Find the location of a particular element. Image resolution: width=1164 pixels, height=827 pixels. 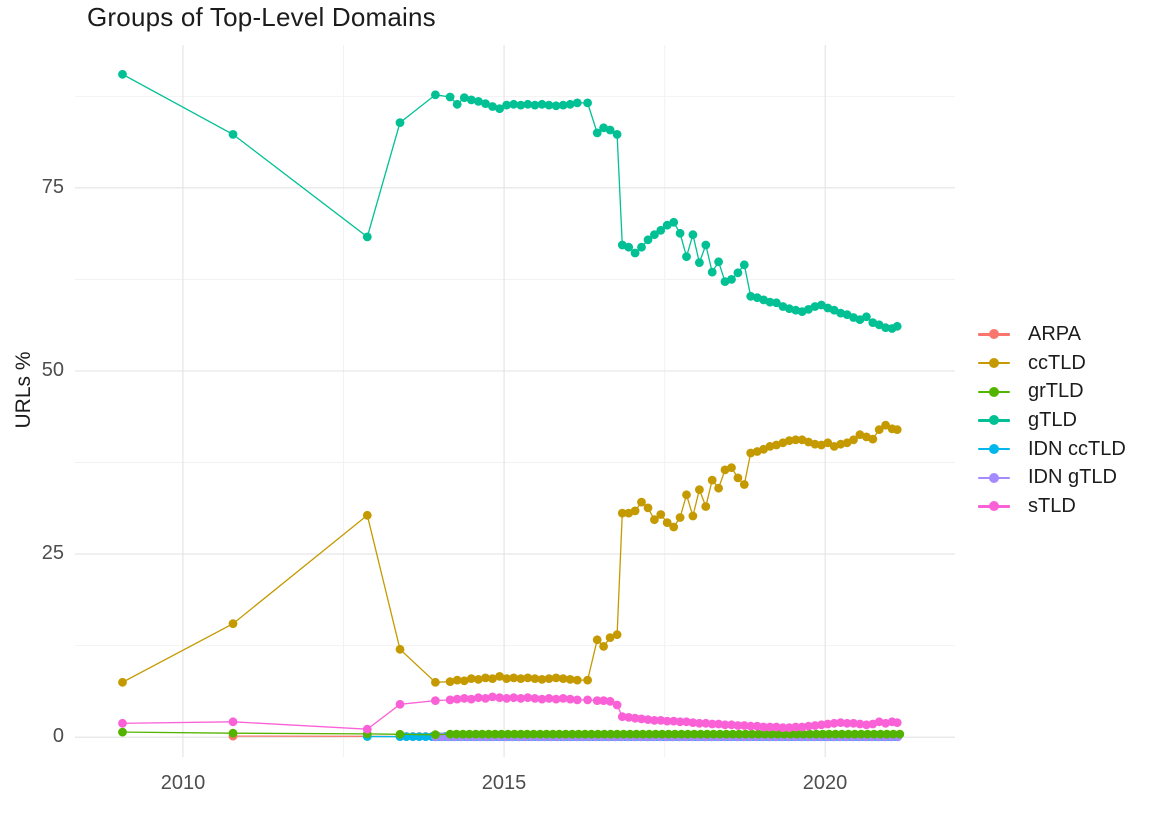

legend-item-arpa: ARPA is located at coordinates (1052, 334).